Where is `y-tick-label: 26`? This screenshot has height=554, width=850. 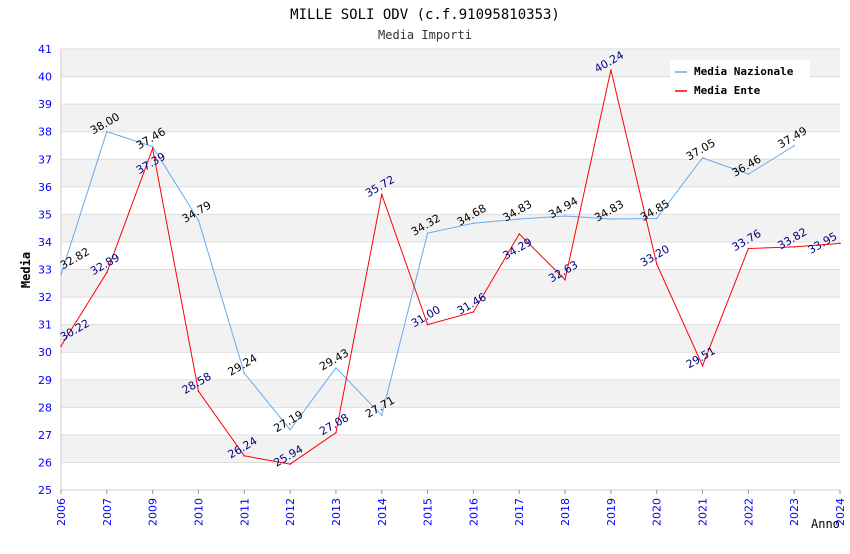
y-tick-label: 26 is located at coordinates (45, 462).